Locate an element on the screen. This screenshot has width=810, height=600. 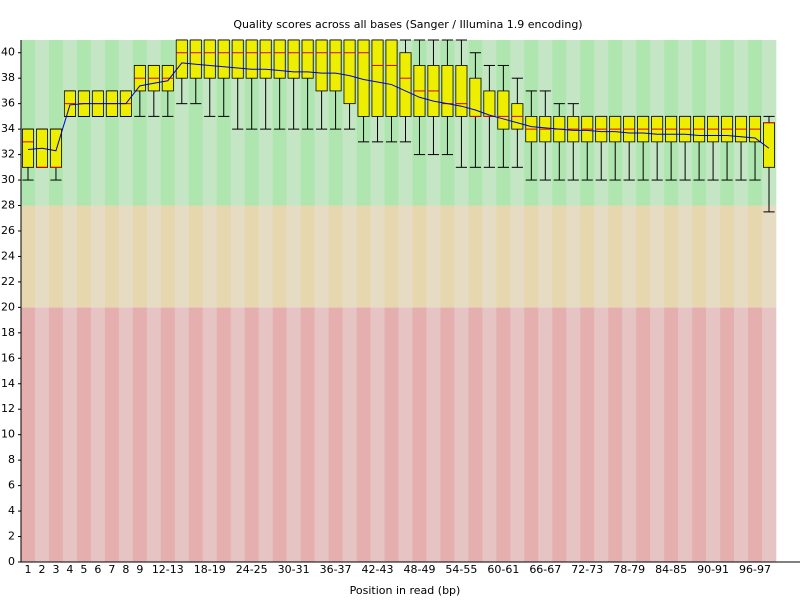
x-tick-label: 72-73 is located at coordinates (587, 569).